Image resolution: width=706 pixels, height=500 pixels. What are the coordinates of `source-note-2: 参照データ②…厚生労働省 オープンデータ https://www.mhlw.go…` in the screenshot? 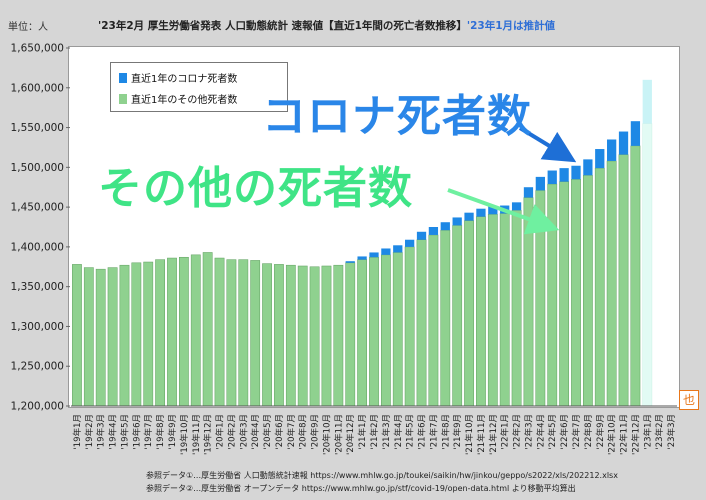 It's located at (361, 488).